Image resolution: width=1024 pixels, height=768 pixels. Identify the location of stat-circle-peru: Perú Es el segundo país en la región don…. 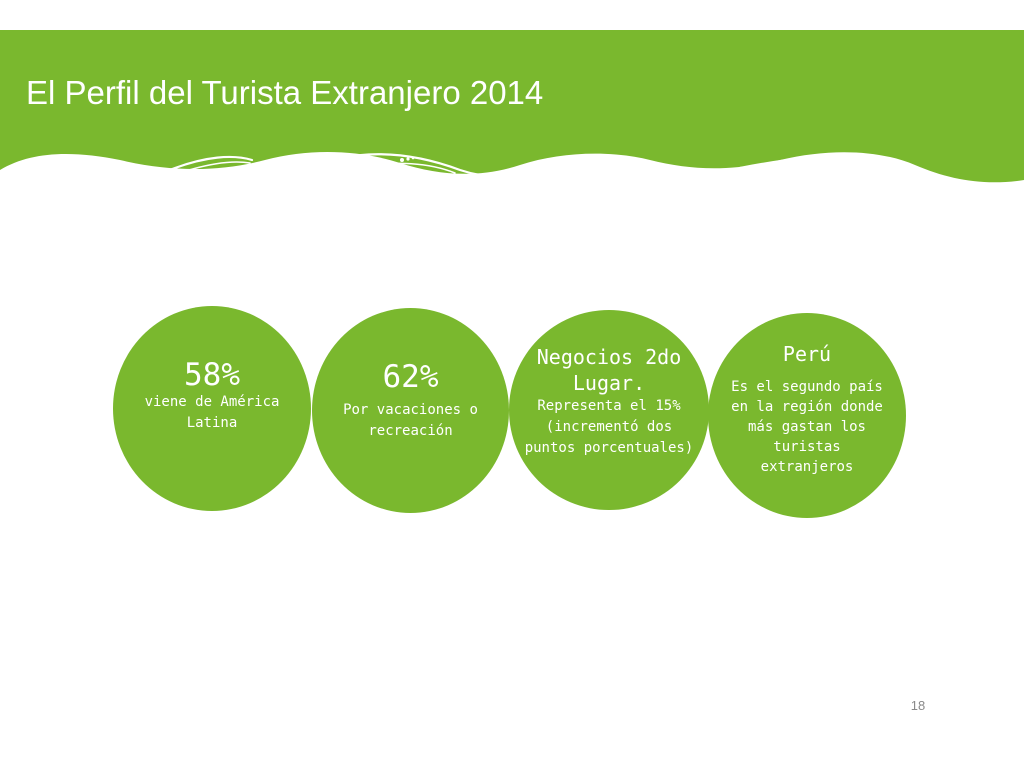
(807, 415).